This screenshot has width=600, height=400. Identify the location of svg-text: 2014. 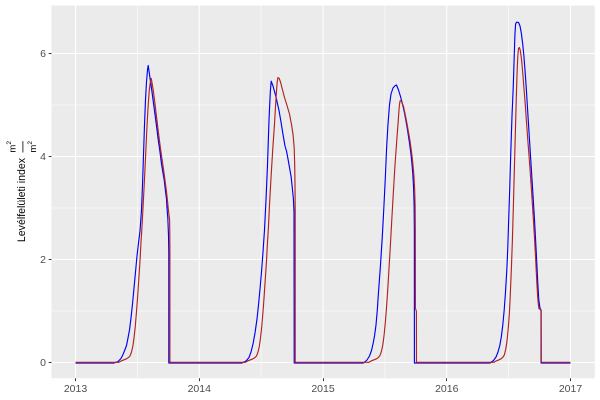
(200, 389).